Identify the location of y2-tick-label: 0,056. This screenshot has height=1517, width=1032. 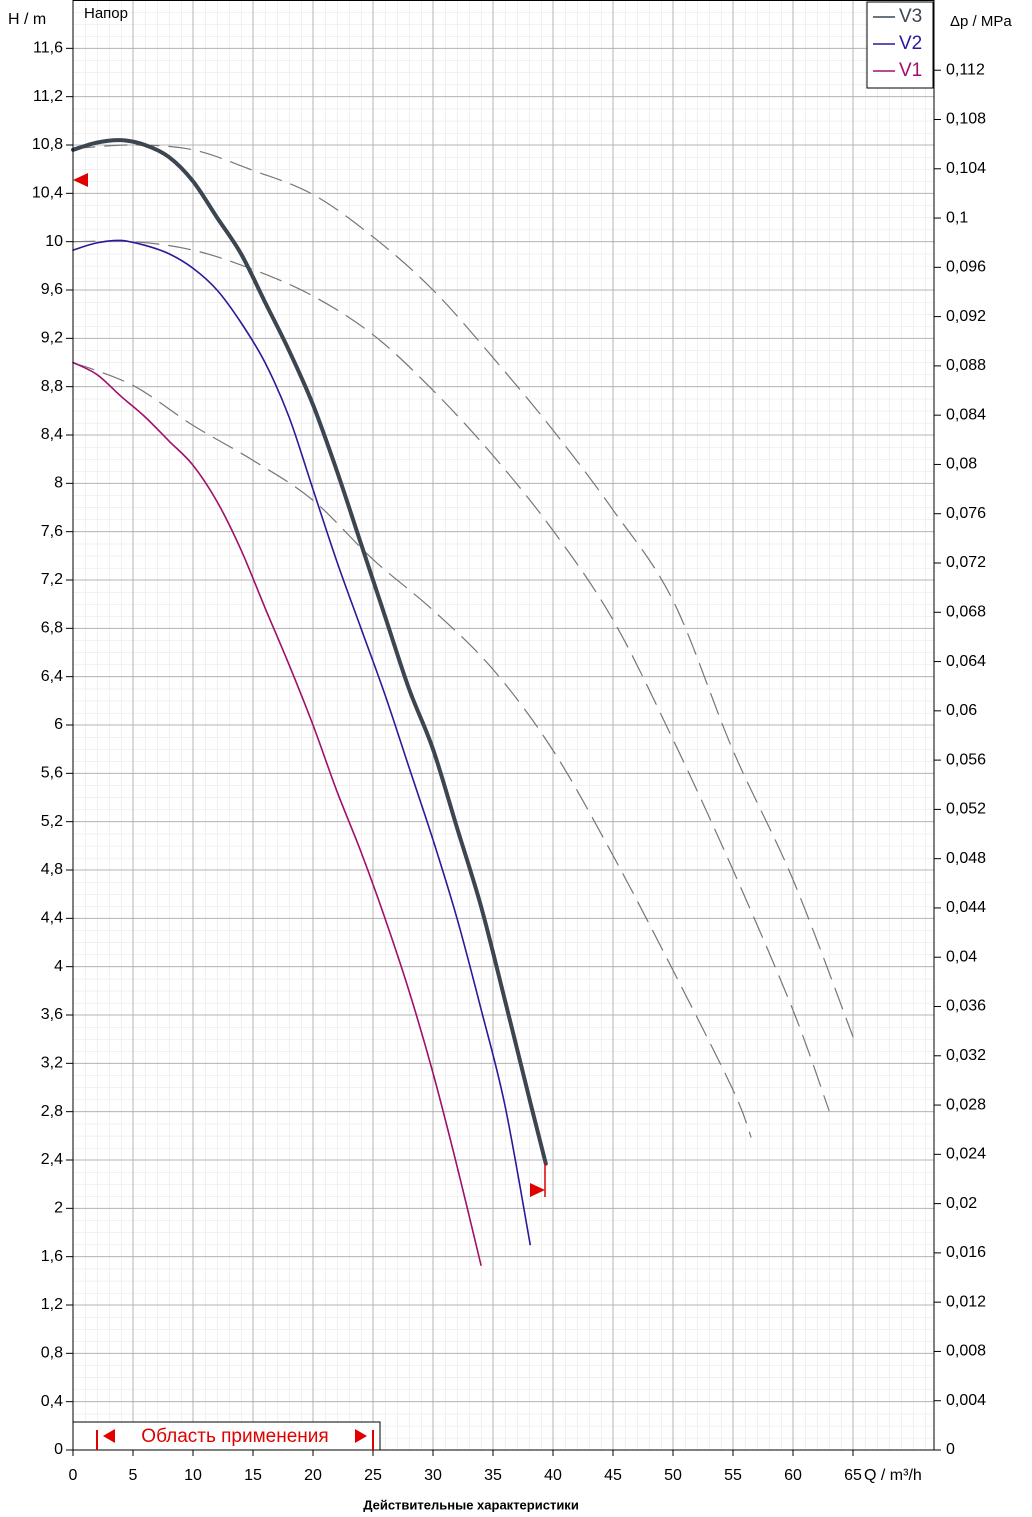
(966, 759).